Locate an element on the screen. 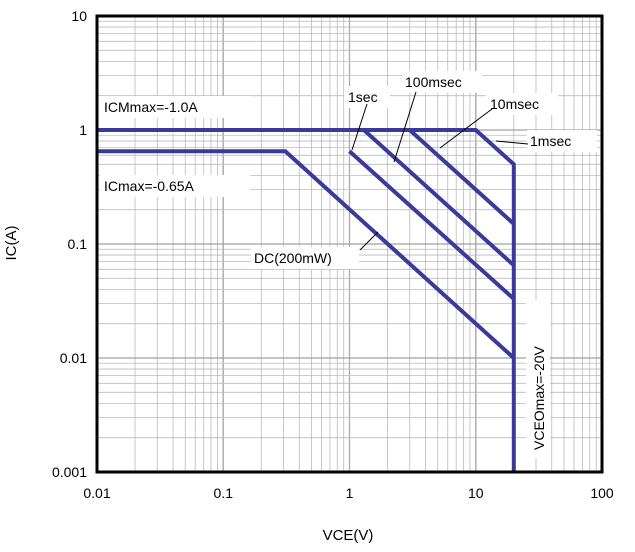  msec1-label-bg is located at coordinates (562, 141).